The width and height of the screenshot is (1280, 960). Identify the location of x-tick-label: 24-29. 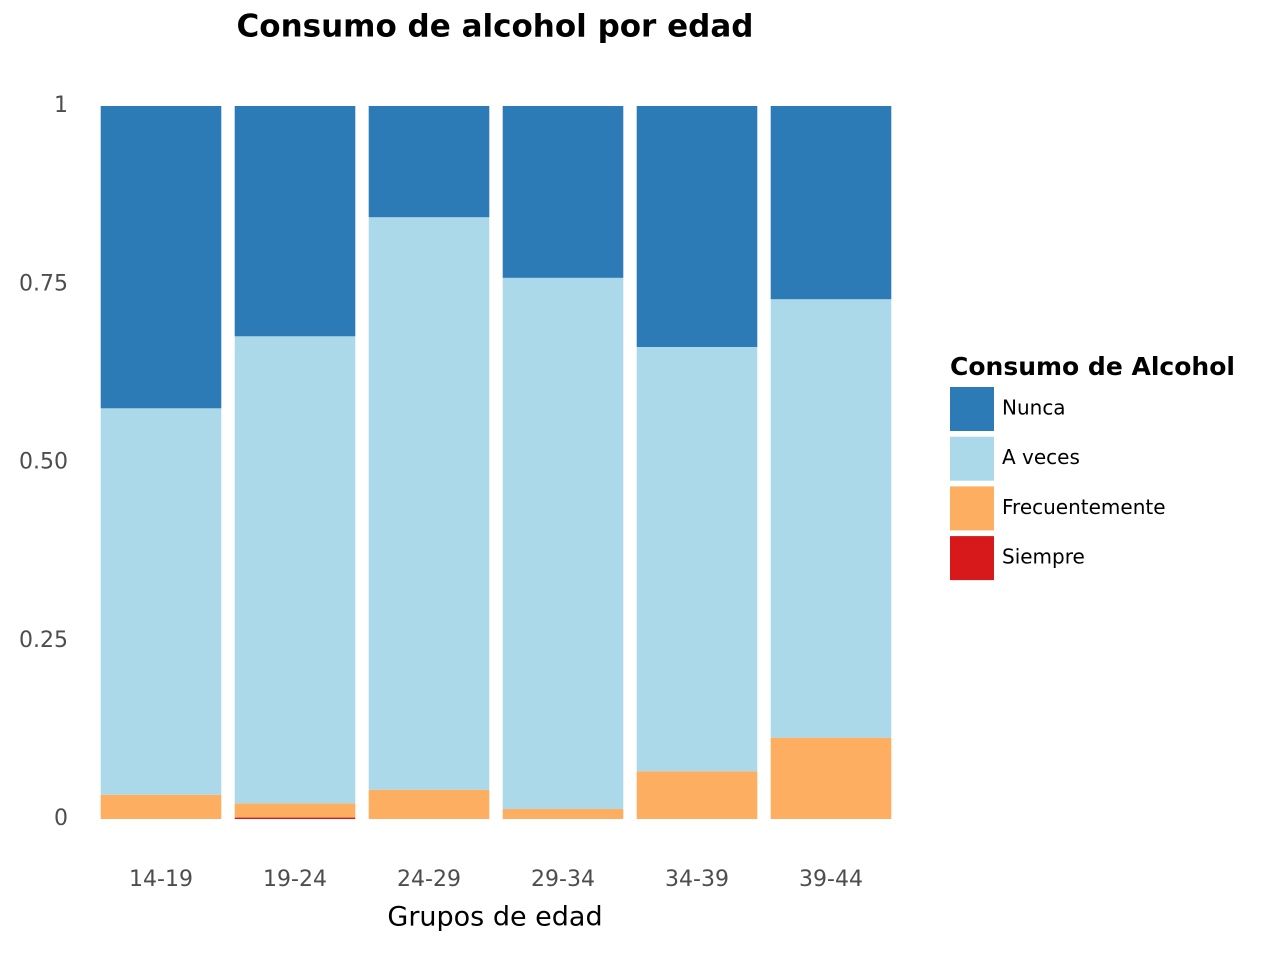
(429, 879).